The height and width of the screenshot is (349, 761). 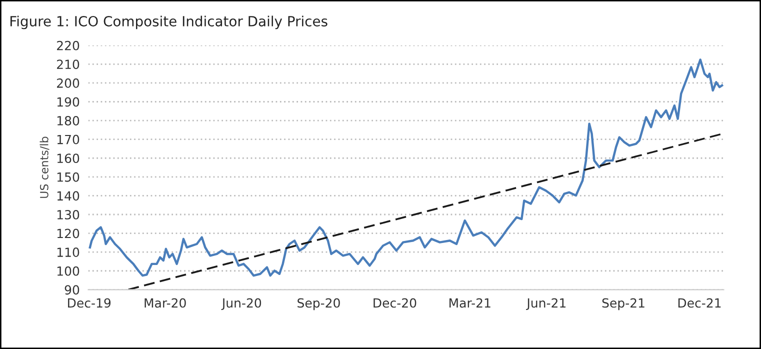 I want to click on x-tick-label: Dec-20, so click(x=395, y=303).